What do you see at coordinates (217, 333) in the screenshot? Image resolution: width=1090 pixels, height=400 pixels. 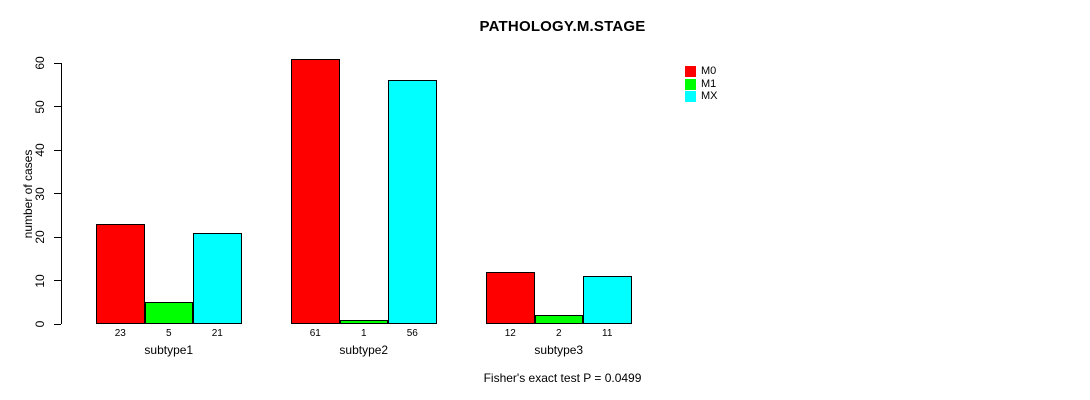 I see `bar-value-label: 21` at bounding box center [217, 333].